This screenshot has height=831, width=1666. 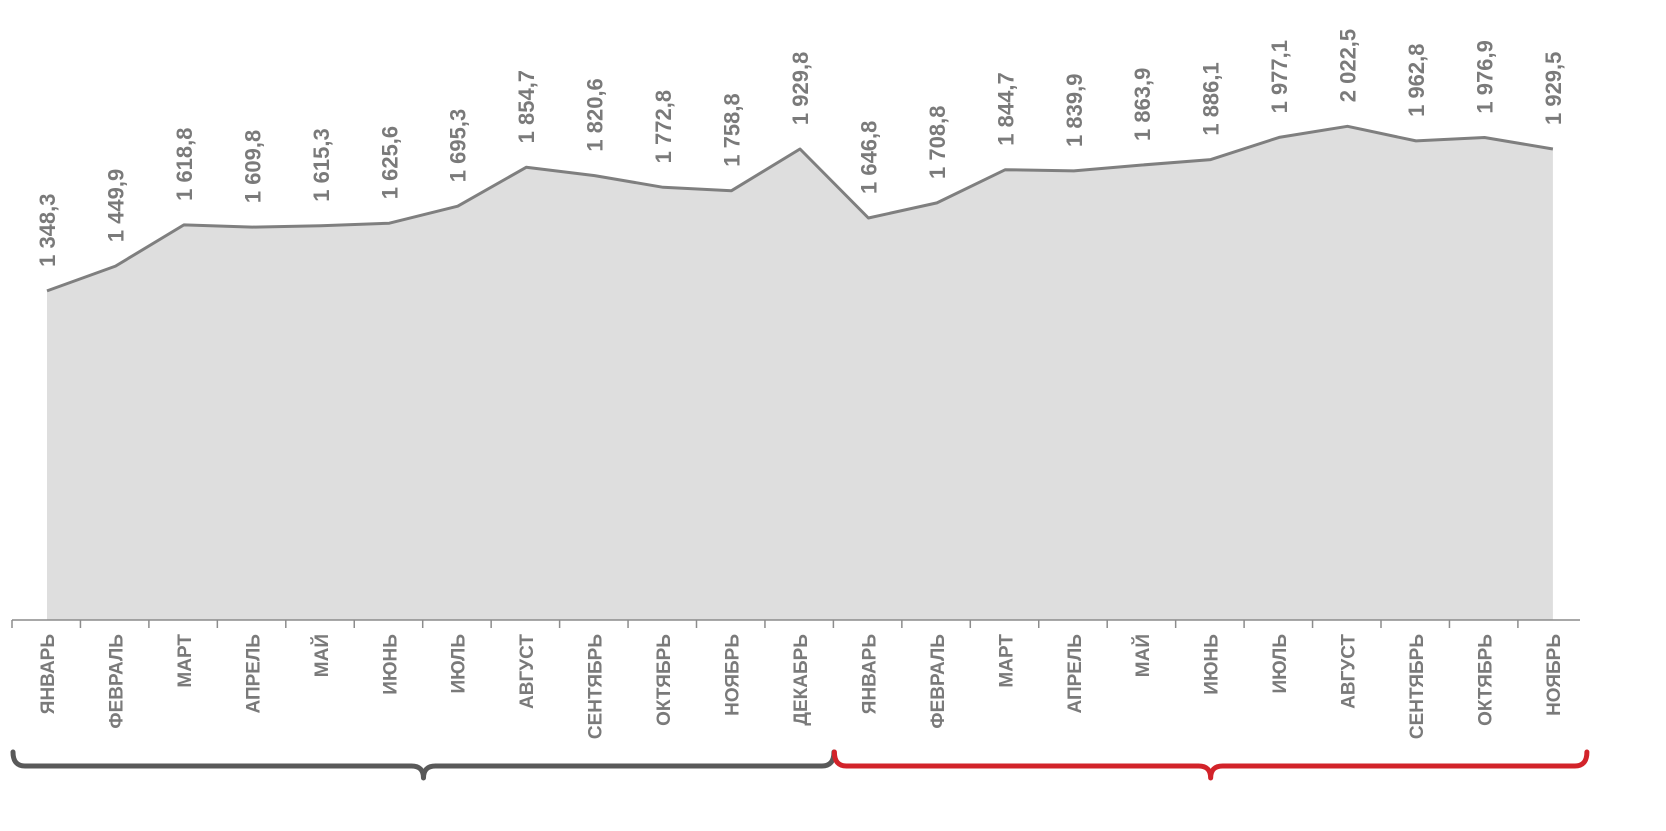 I want to click on data-label: 1 863,9, so click(x=1142, y=104).